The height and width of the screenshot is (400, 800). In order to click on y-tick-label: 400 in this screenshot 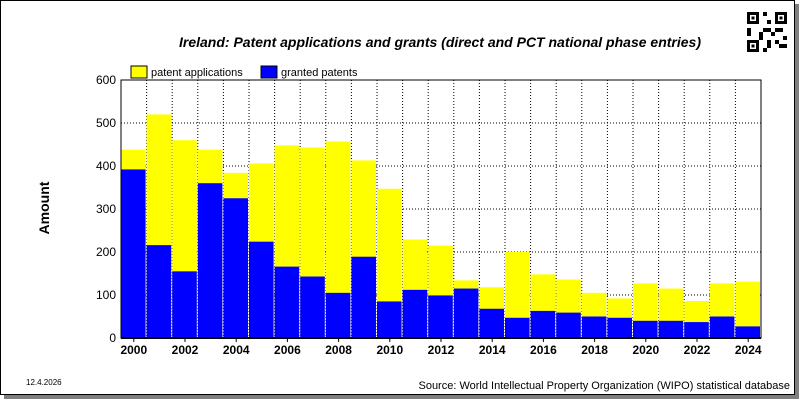, I will do `click(106, 166)`.